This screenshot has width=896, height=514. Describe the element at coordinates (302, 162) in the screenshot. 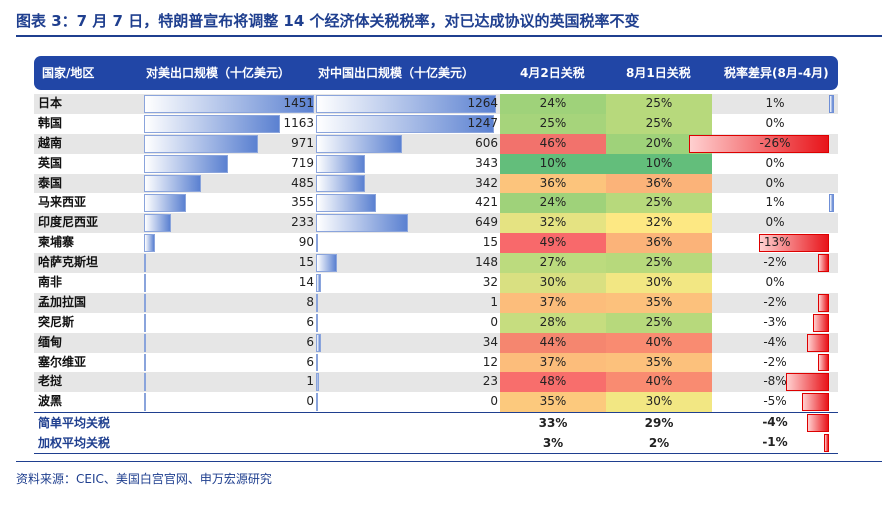

I see `us-export-value: 719` at that location.